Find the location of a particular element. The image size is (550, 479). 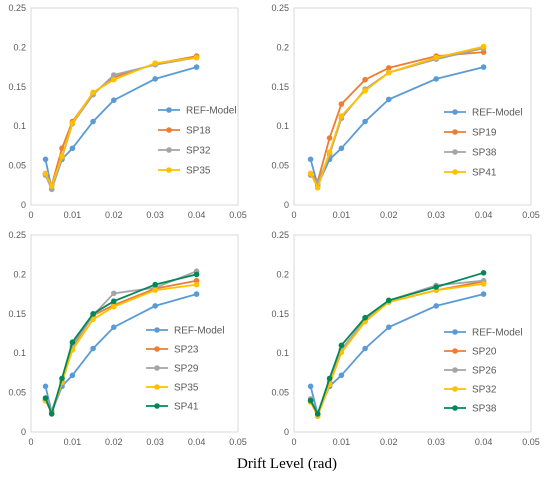

legend-label: SP18 is located at coordinates (198, 131).